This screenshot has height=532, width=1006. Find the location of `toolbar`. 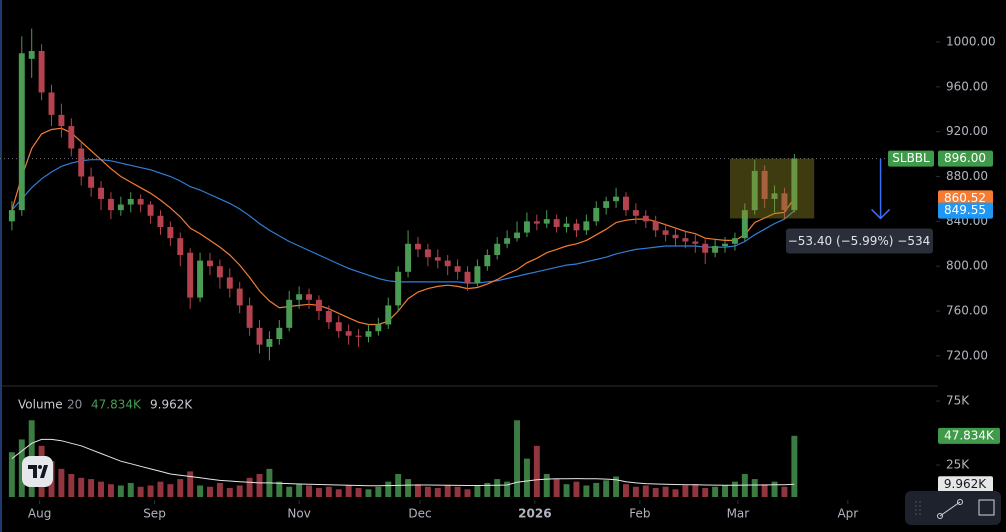

toolbar is located at coordinates (953, 508).